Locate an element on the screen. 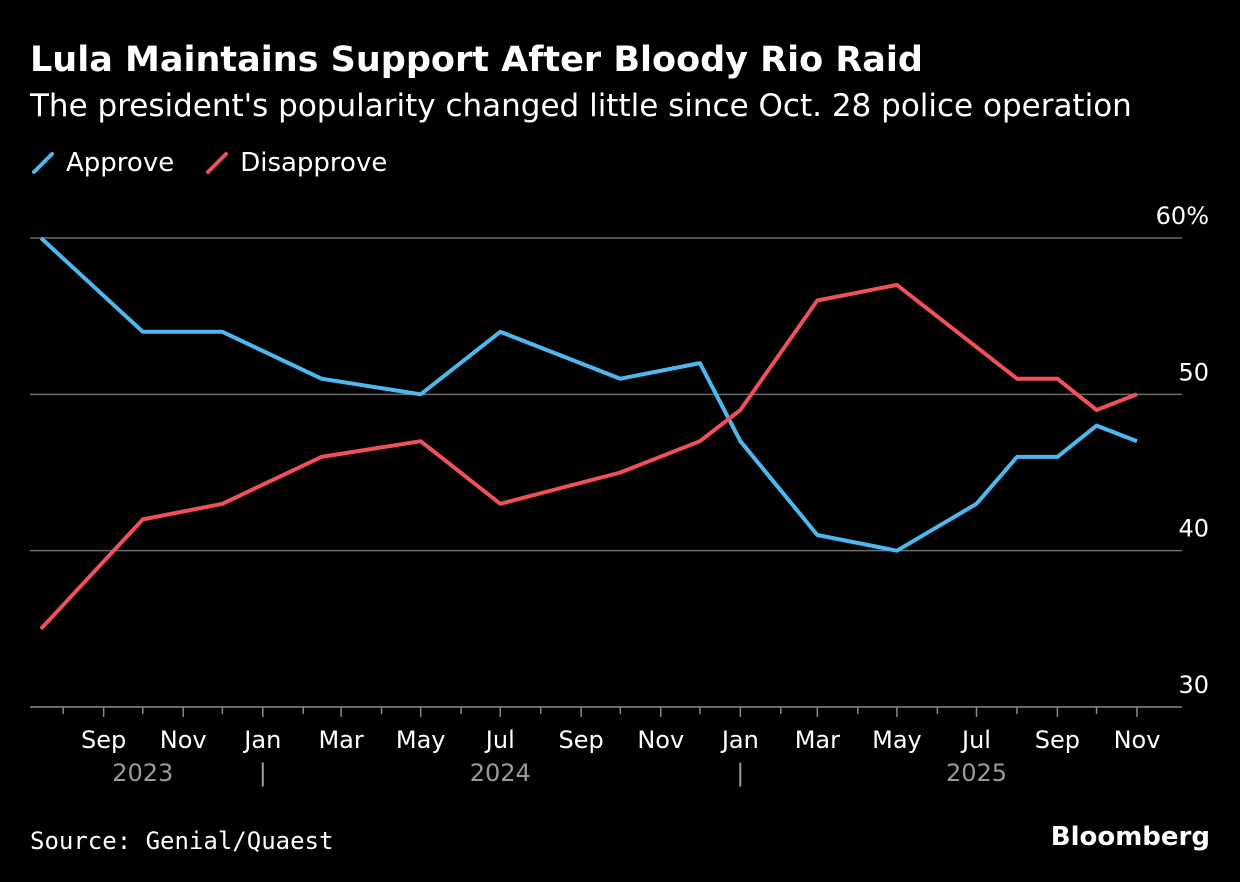  year-label-2023: 2023 is located at coordinates (142, 773).